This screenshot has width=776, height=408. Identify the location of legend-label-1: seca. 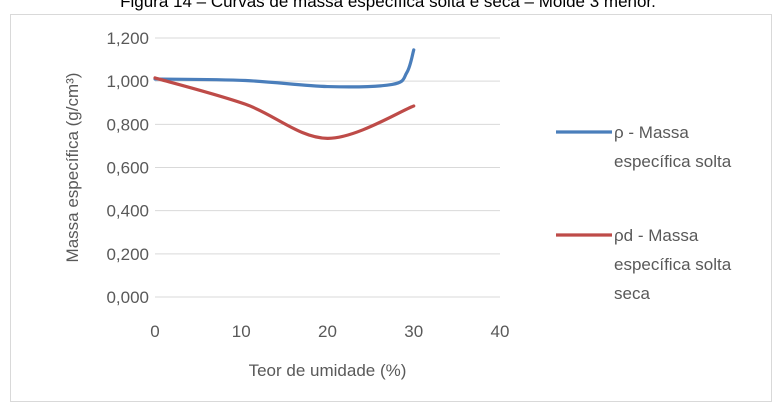
(632, 293).